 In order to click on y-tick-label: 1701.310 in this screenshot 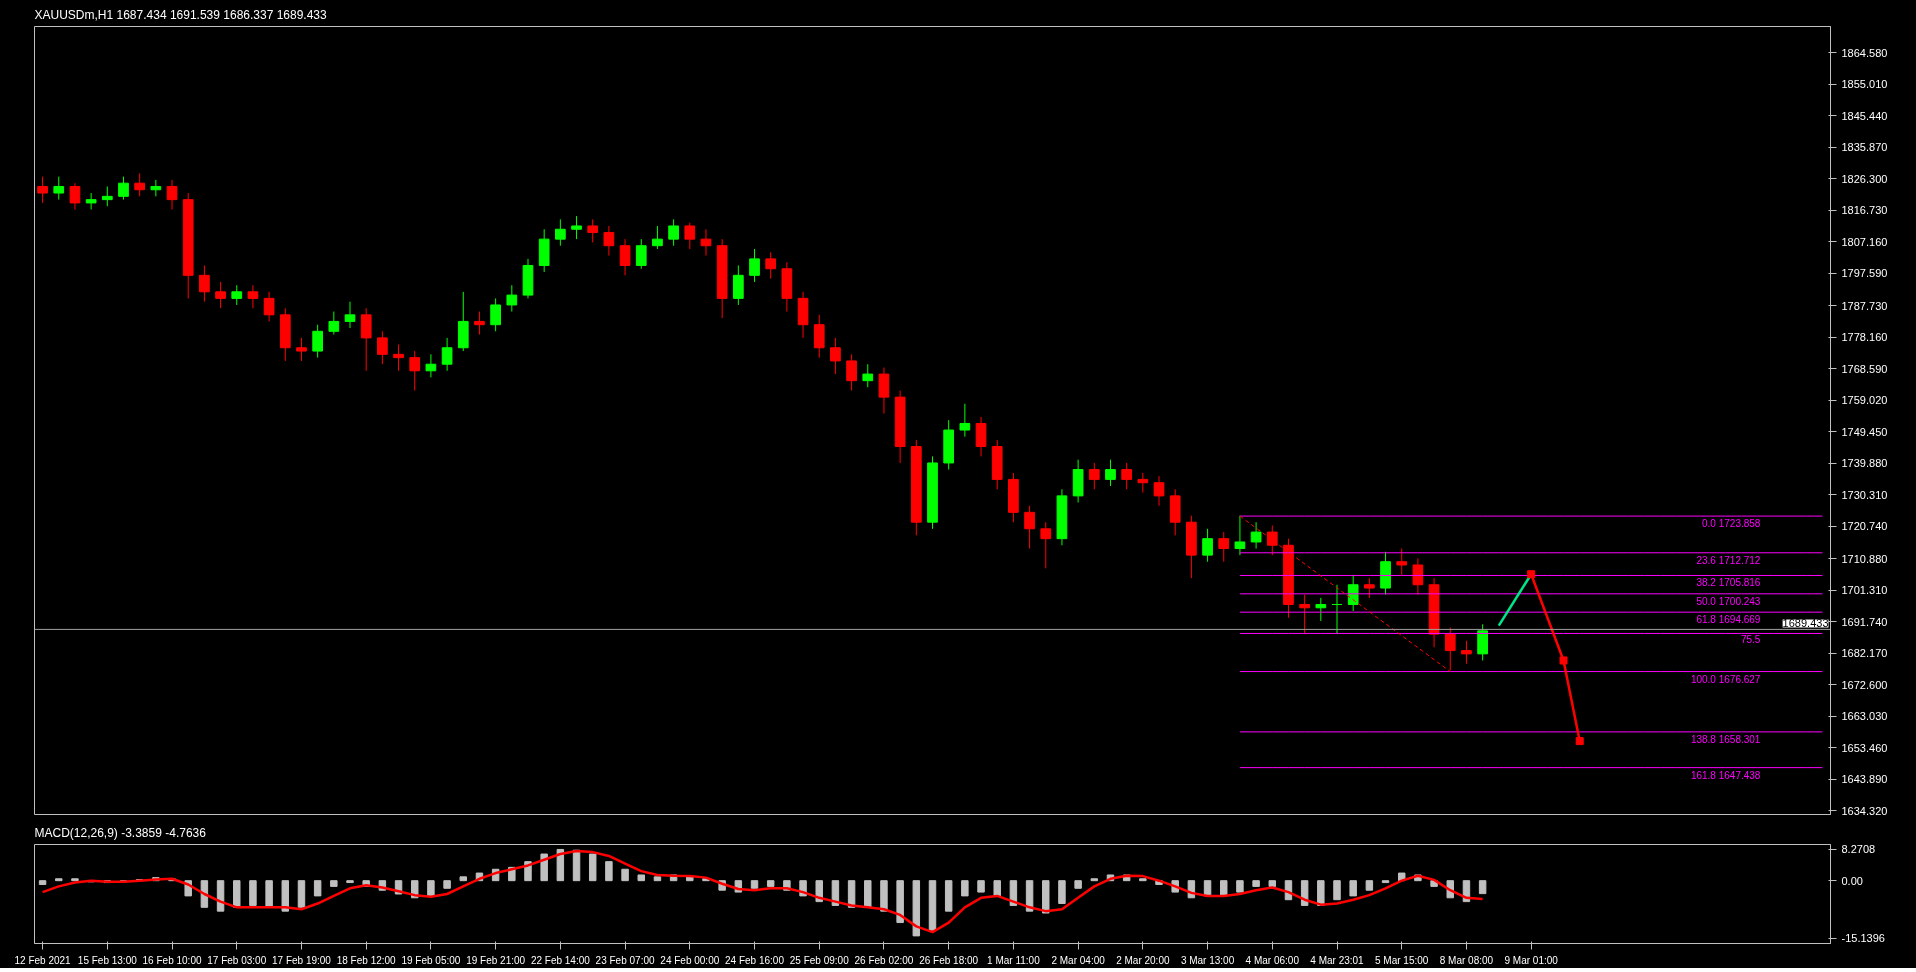, I will do `click(1864, 590)`.